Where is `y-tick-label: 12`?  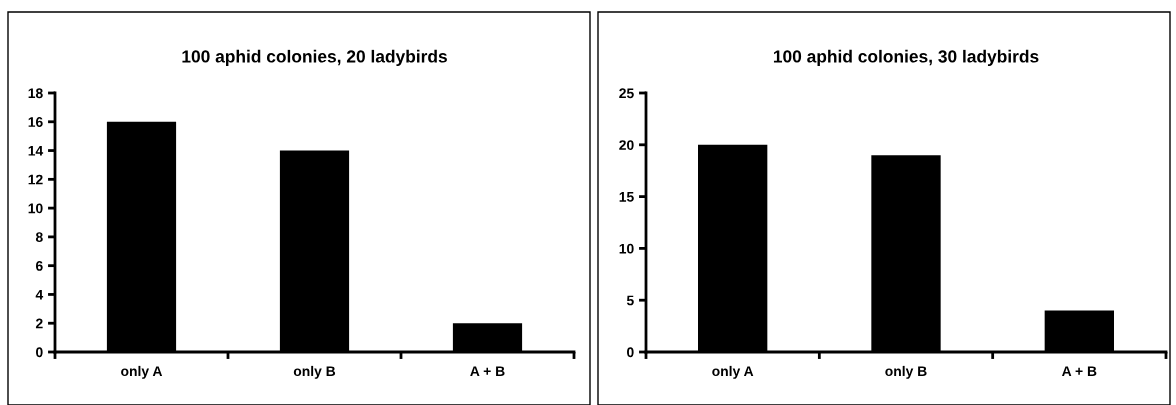 y-tick-label: 12 is located at coordinates (35, 179).